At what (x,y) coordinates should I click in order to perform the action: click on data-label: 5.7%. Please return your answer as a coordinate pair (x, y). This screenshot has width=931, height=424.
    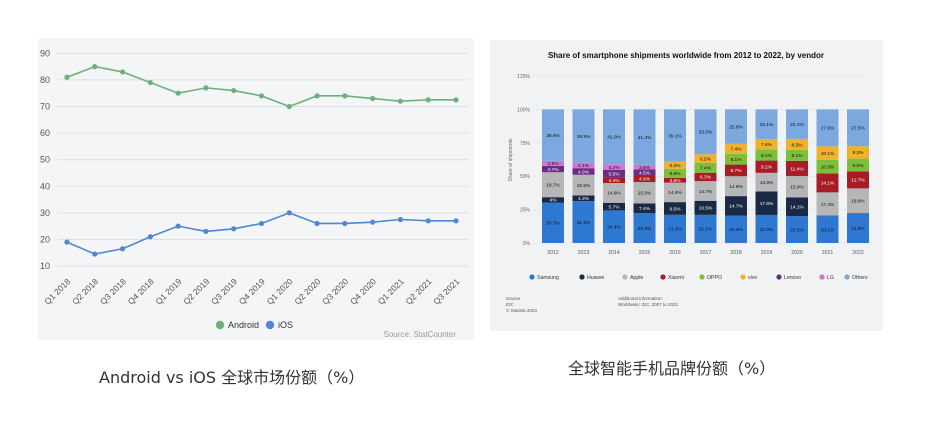
    Looking at the image, I should click on (615, 207).